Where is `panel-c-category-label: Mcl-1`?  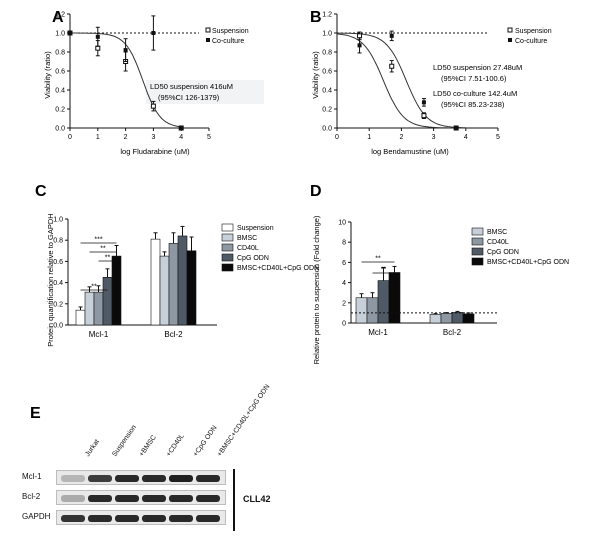 panel-c-category-label: Mcl-1 is located at coordinates (99, 334).